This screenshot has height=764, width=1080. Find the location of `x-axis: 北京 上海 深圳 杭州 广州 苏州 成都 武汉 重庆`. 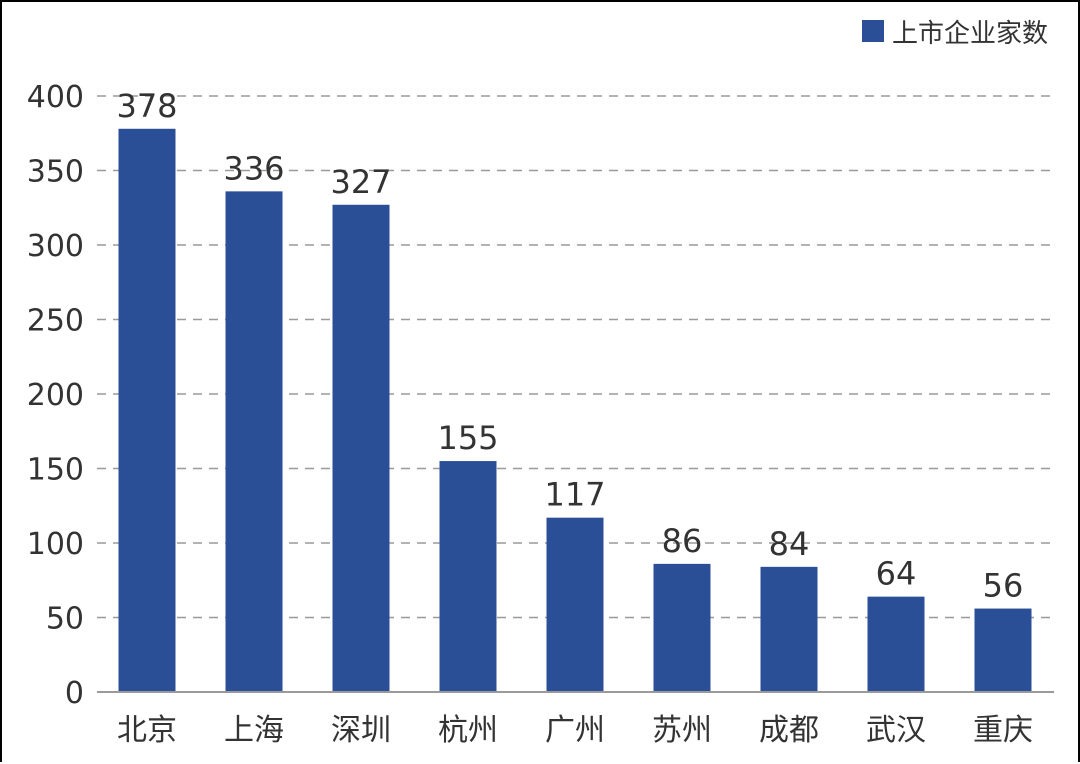

x-axis: 北京 上海 深圳 杭州 广州 苏州 成都 武汉 重庆 is located at coordinates (575, 719).